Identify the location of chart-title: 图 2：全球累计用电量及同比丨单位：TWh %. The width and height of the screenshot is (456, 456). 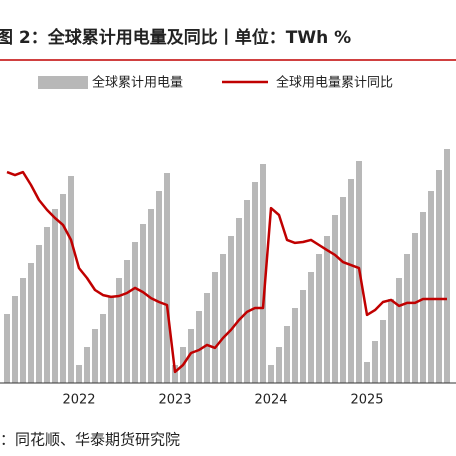
(175, 37).